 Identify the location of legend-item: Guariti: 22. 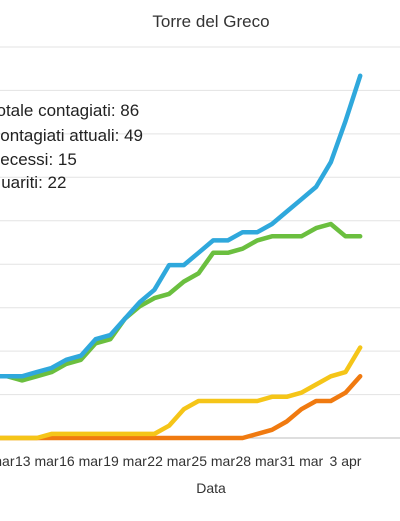
(33, 182).